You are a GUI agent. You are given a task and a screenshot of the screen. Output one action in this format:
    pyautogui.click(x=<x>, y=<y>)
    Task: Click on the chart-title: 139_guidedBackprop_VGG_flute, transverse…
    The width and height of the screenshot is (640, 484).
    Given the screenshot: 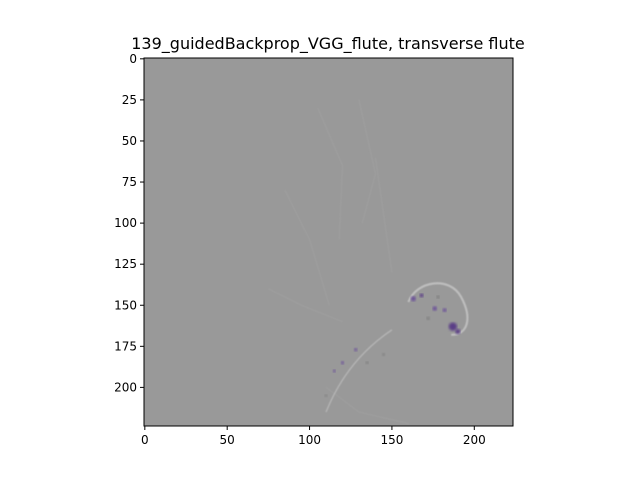 What is the action you would take?
    pyautogui.click(x=327, y=44)
    